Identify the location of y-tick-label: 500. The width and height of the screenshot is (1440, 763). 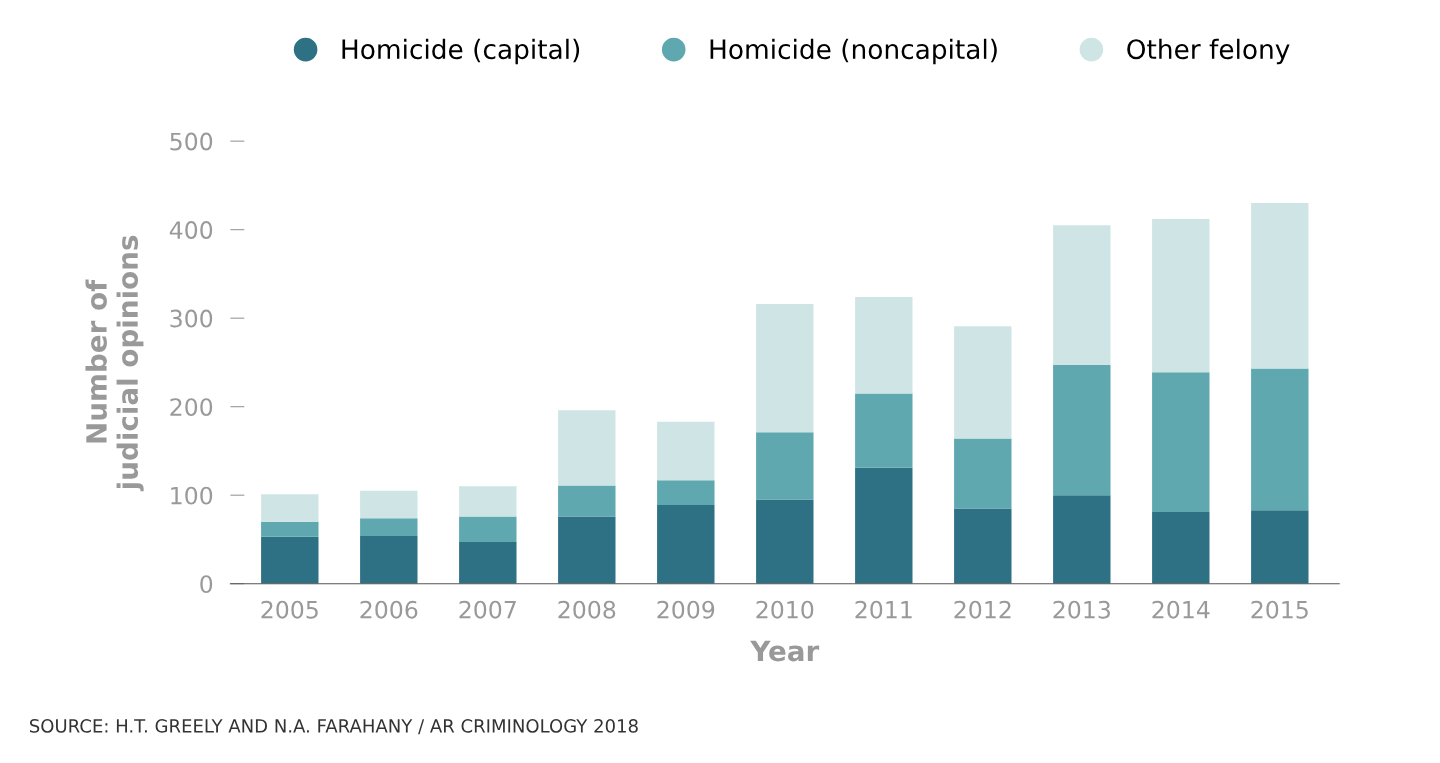
(191, 141).